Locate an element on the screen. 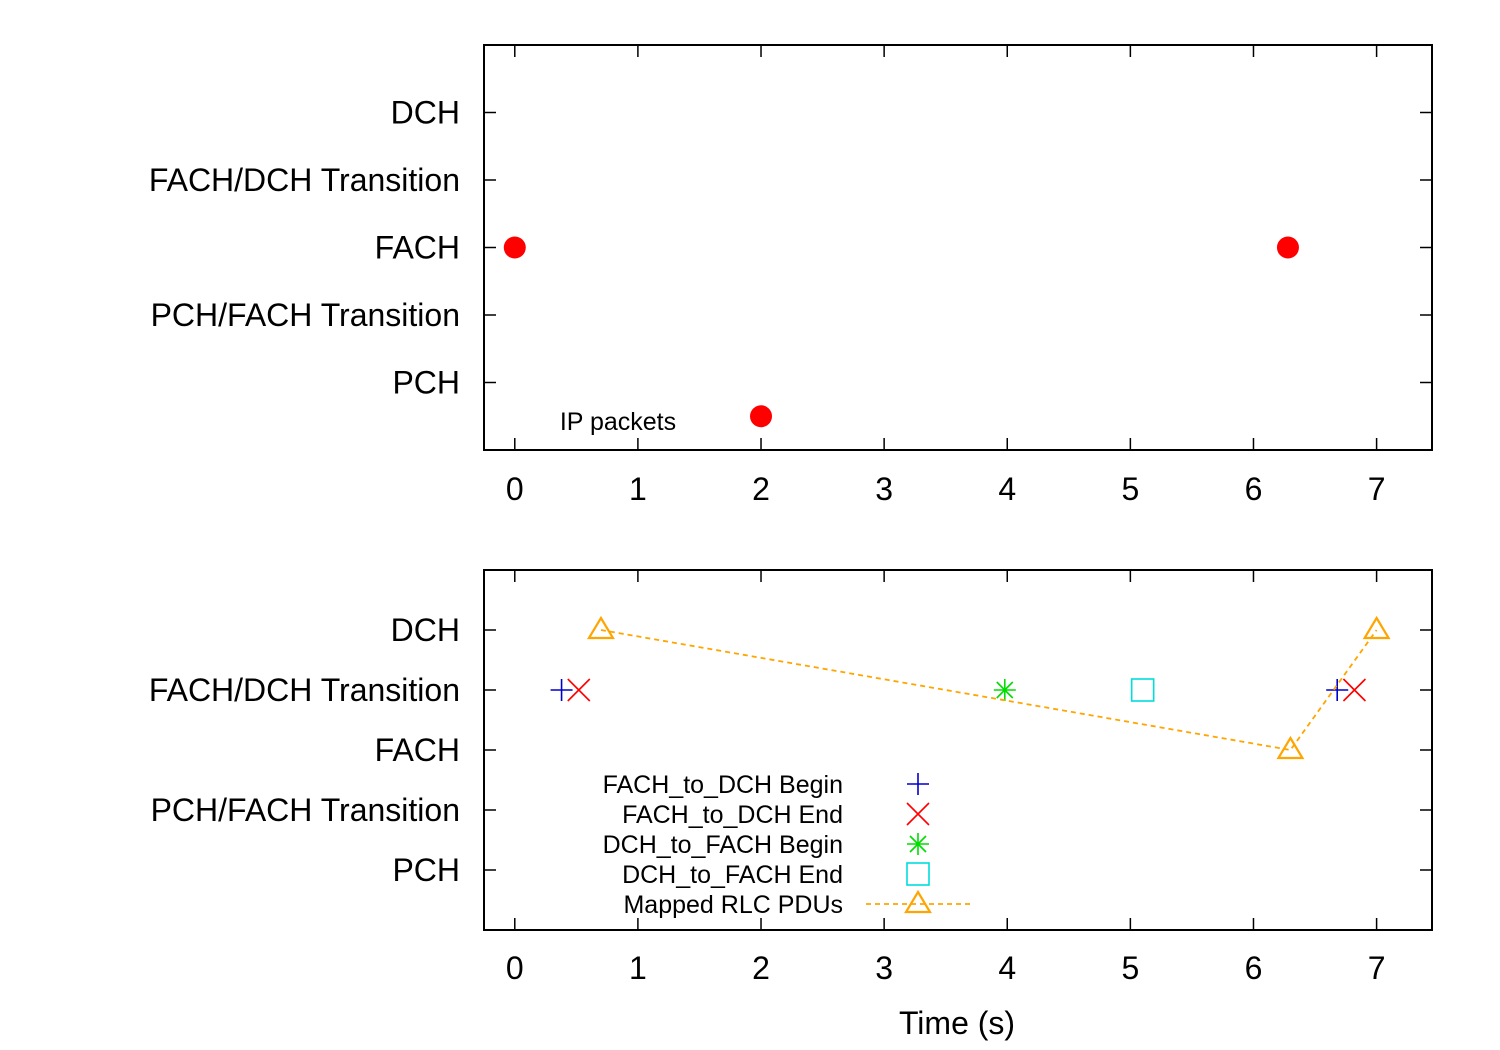 This screenshot has width=1500, height=1050. legend-marker-cross is located at coordinates (918, 814).